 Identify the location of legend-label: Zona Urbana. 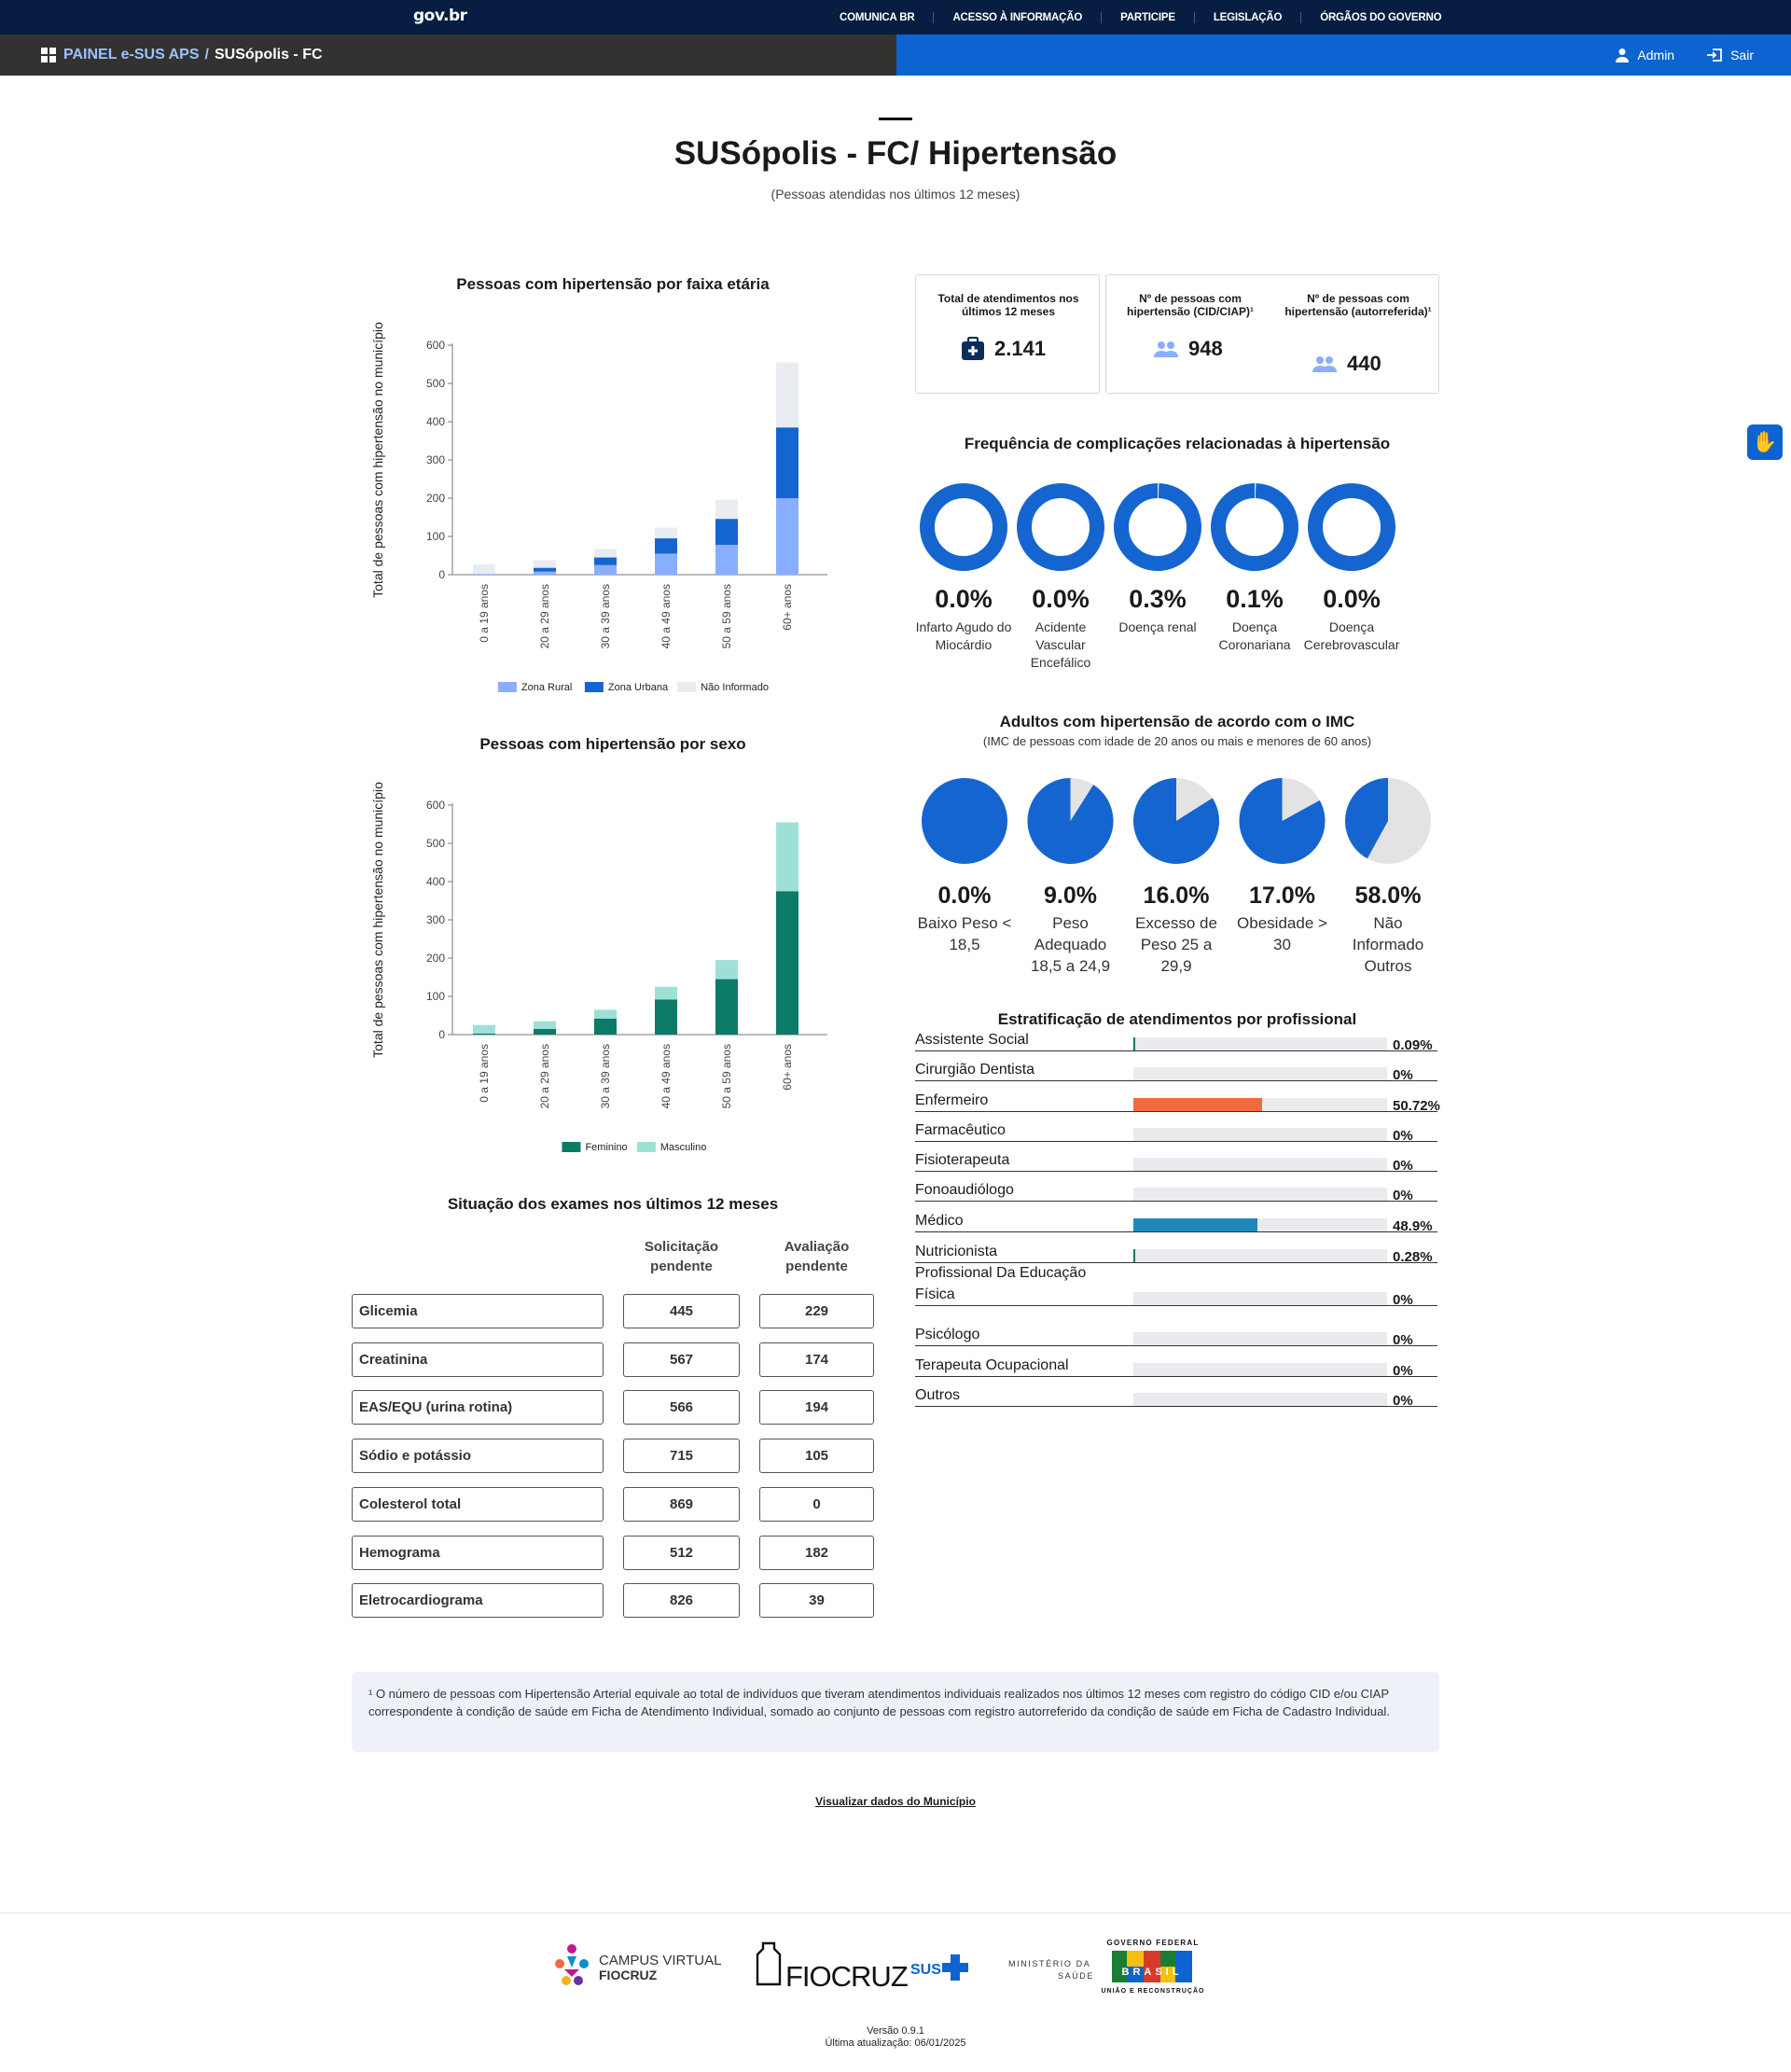
(638, 687).